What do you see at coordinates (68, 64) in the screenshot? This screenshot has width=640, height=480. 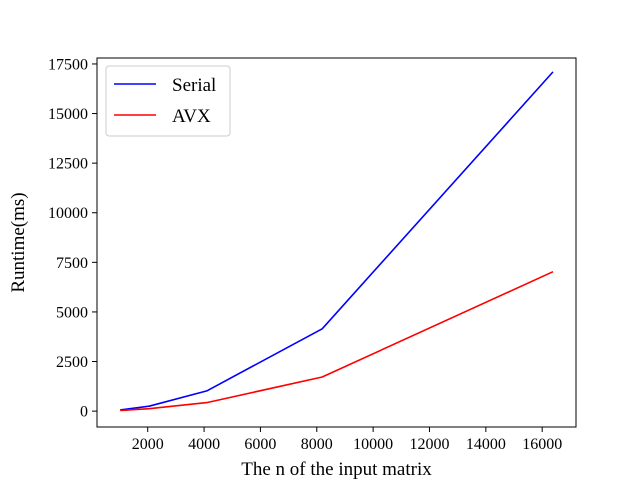 I see `y-tick-label: 17500` at bounding box center [68, 64].